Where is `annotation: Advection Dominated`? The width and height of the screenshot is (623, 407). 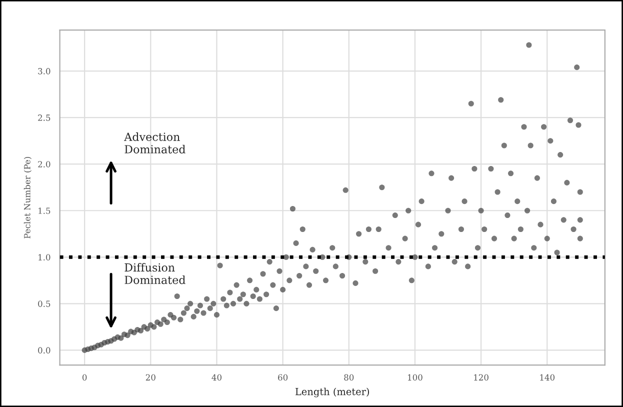
annotation: Advection Dominated is located at coordinates (155, 143).